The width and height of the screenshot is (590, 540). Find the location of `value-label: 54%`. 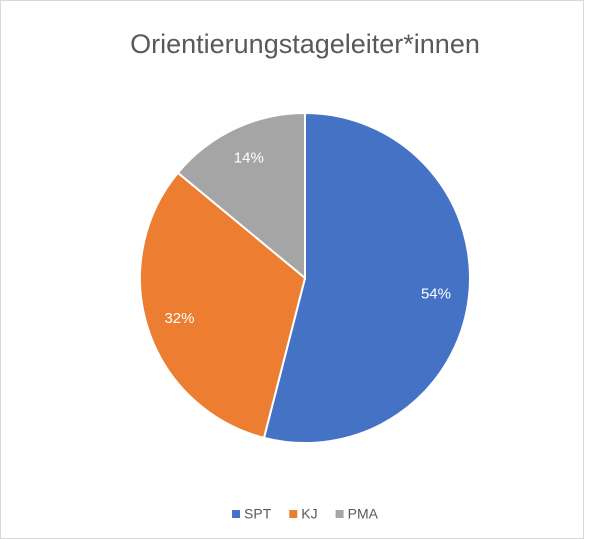

value-label: 54% is located at coordinates (436, 294).